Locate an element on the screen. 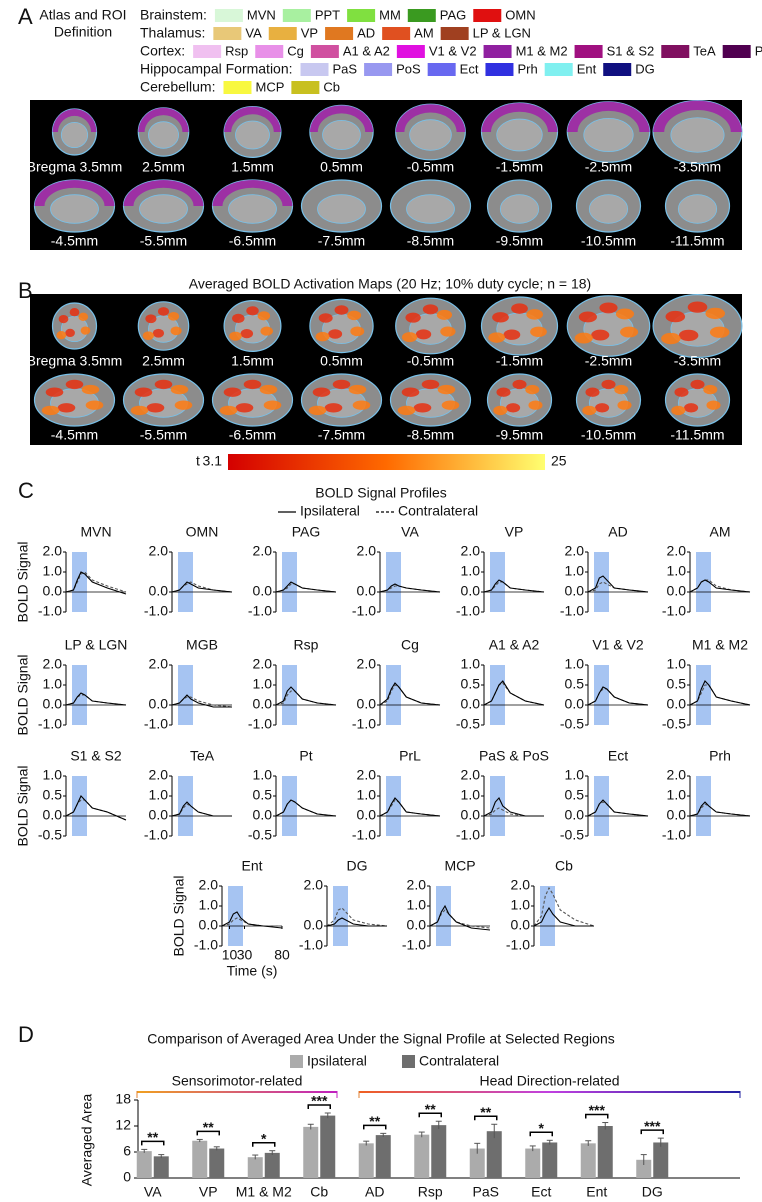 Image resolution: width=762 pixels, height=1202 pixels. panel-letter: D is located at coordinates (26, 1034).